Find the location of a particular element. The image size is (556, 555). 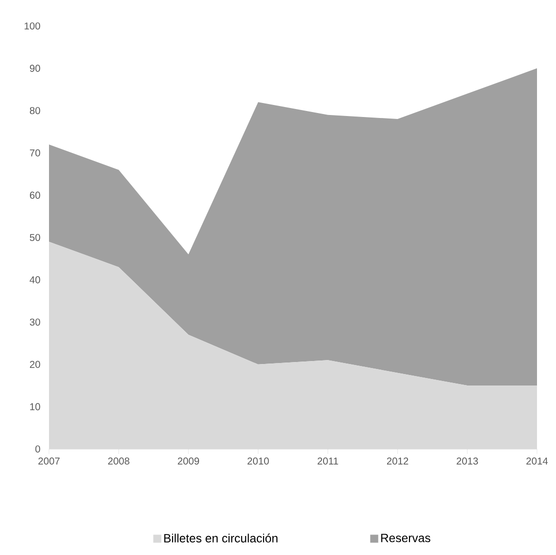

y-tick-label: 90 is located at coordinates (35, 68).